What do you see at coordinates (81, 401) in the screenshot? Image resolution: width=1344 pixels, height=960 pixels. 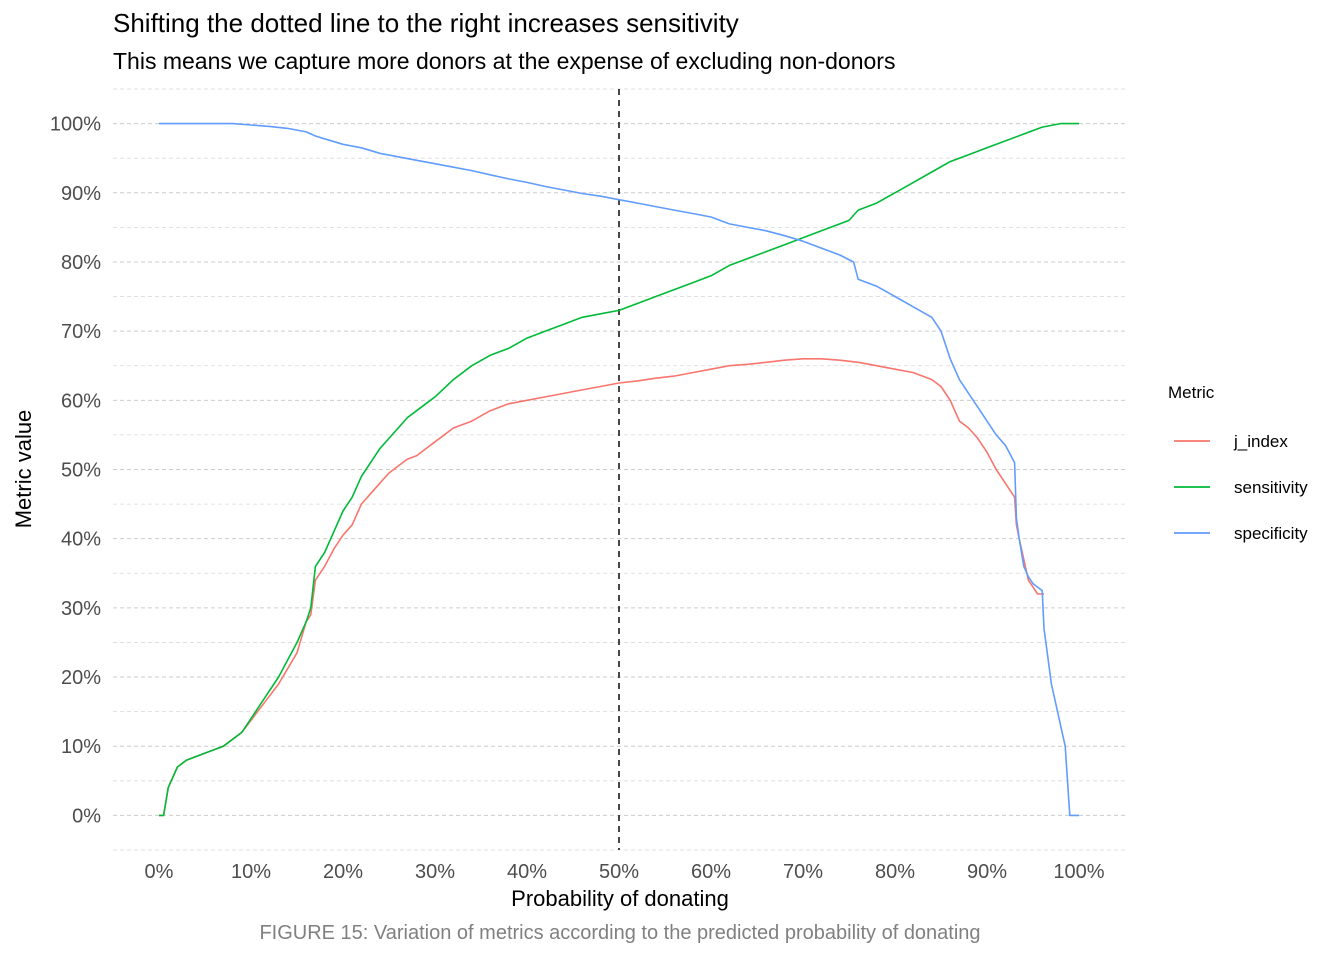 I see `y-tick-label: 60%` at bounding box center [81, 401].